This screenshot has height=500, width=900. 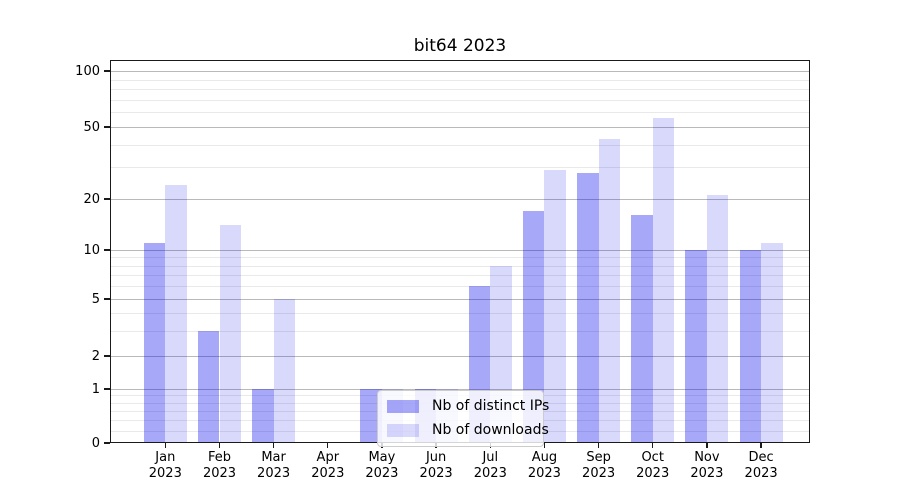 What do you see at coordinates (642, 329) in the screenshot?
I see `bar-distinct-ips-oct` at bounding box center [642, 329].